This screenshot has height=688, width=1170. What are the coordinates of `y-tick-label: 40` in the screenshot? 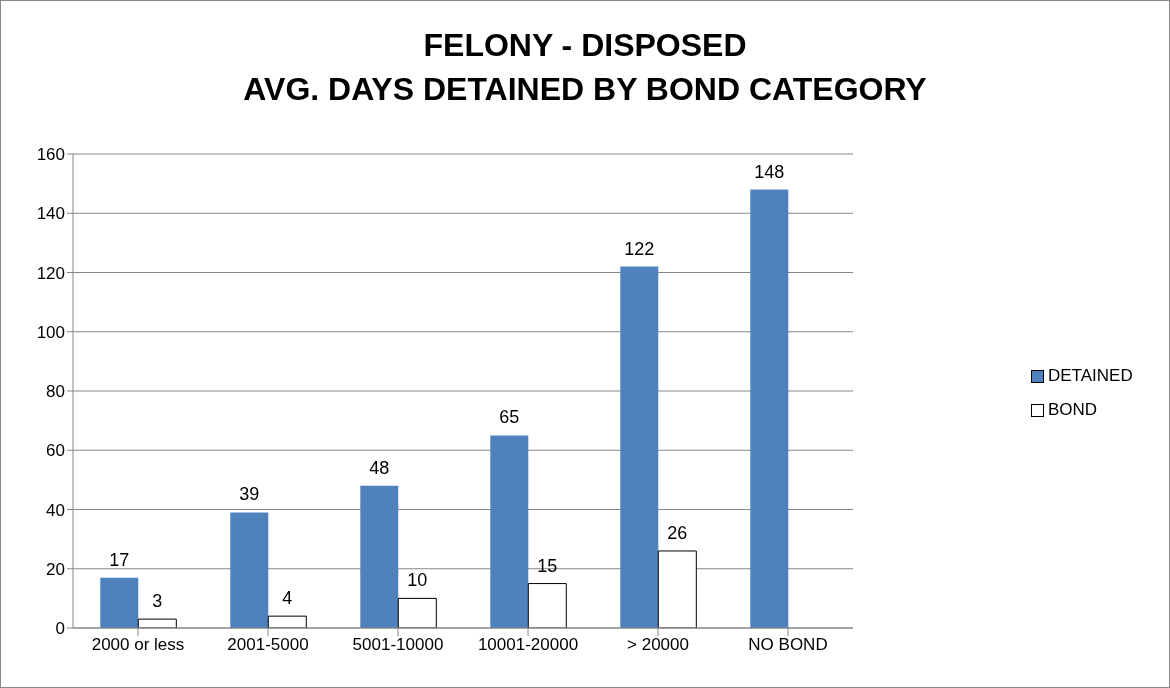 It's located at (55, 510).